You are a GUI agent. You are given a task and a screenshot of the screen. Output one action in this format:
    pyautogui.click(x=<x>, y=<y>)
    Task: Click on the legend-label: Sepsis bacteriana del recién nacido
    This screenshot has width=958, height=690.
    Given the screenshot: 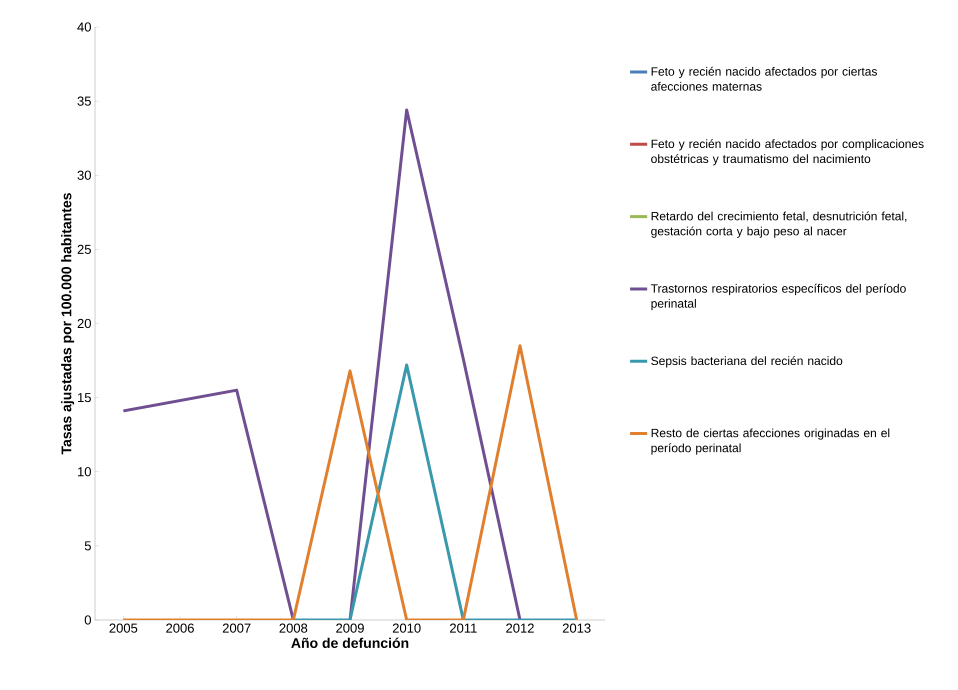 What is the action you would take?
    pyautogui.click(x=746, y=362)
    